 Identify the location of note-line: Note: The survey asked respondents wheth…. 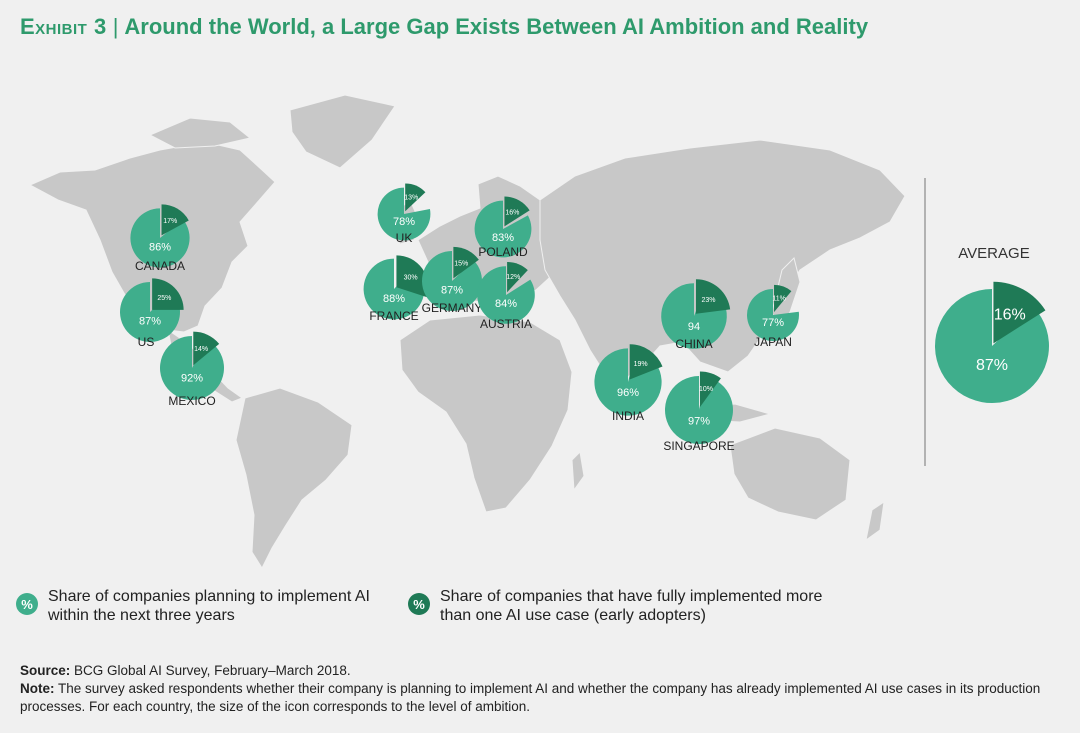
(540, 698).